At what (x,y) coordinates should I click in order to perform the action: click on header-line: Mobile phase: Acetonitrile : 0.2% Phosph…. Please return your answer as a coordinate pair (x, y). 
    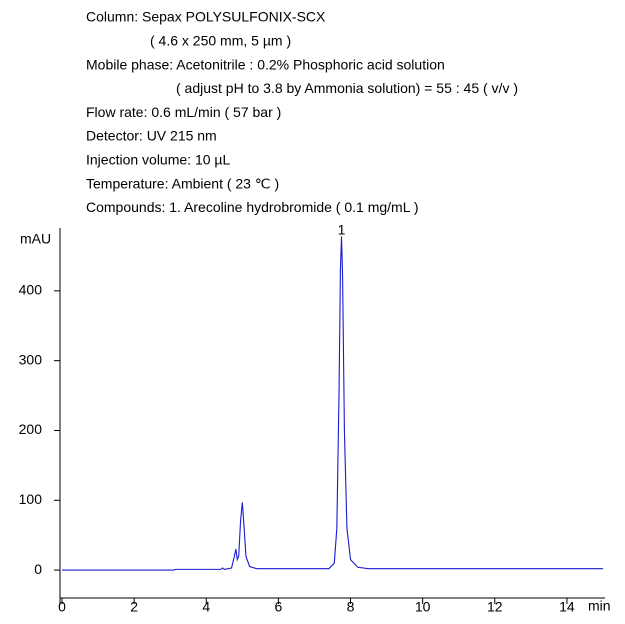
    Looking at the image, I should click on (265, 64).